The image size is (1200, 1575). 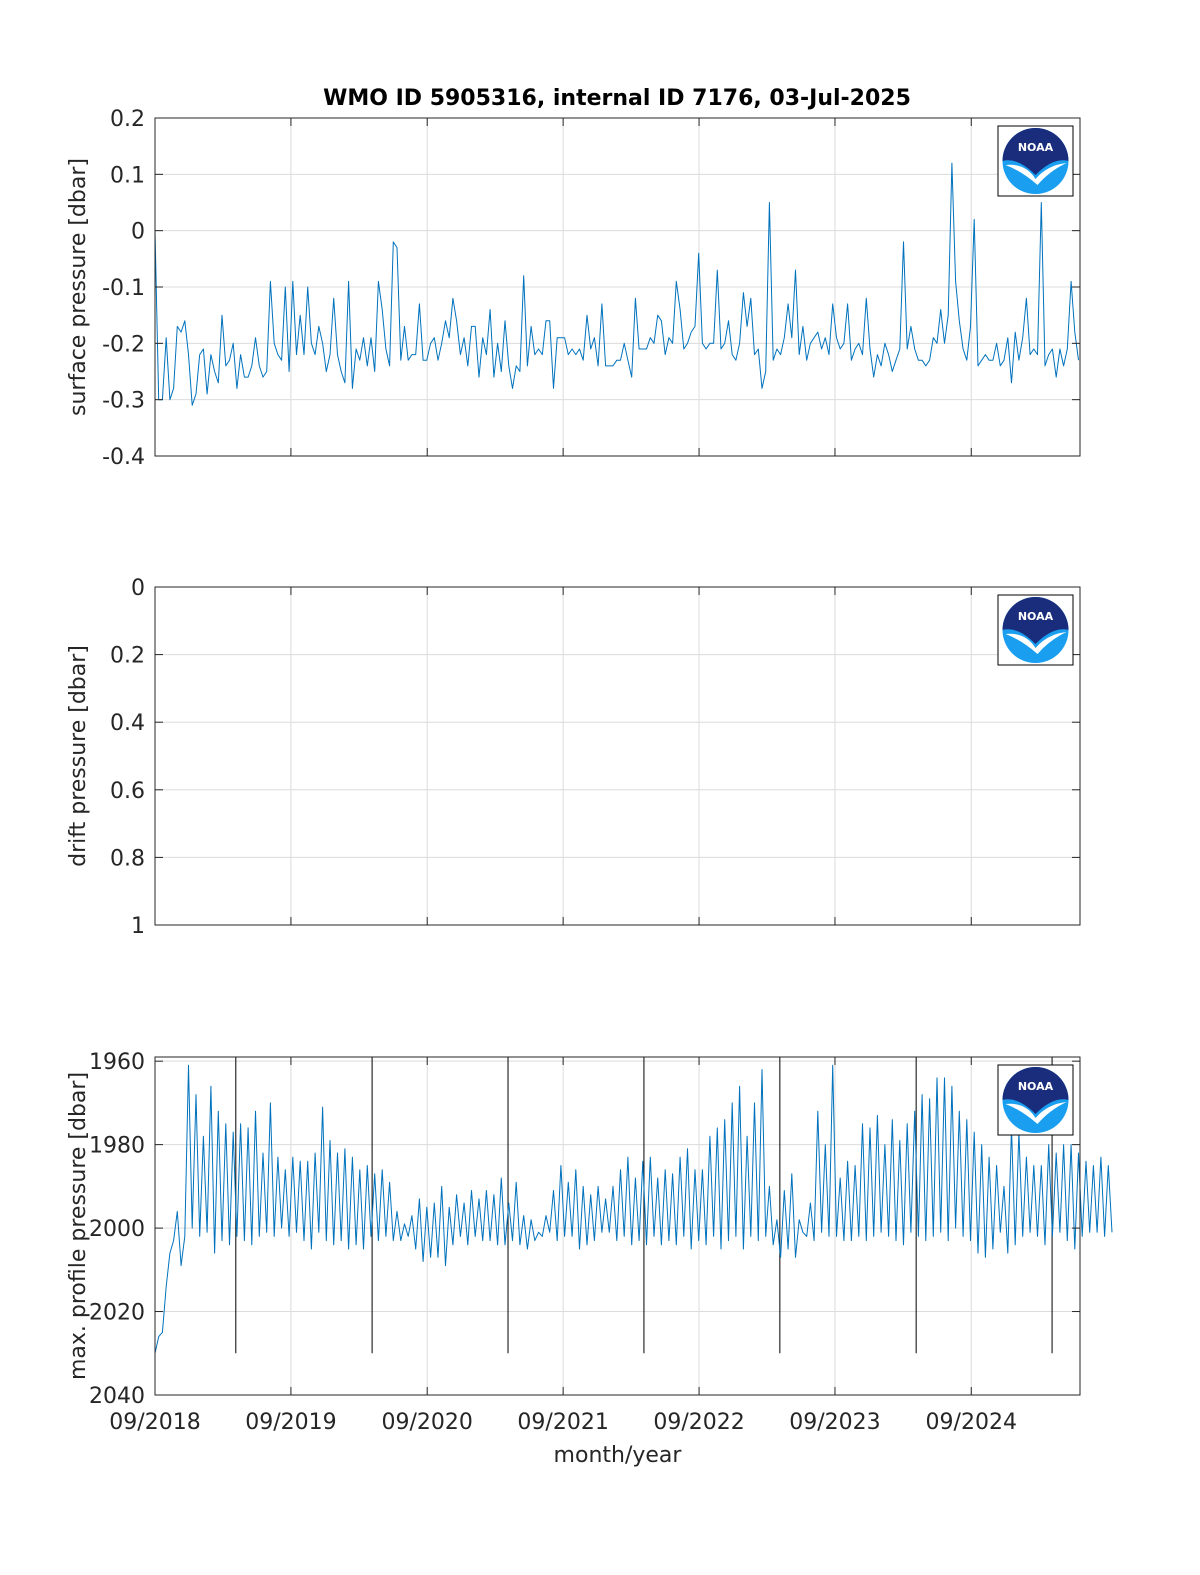 I want to click on y-axis-label: surface pressure [dbar], so click(x=78, y=287).